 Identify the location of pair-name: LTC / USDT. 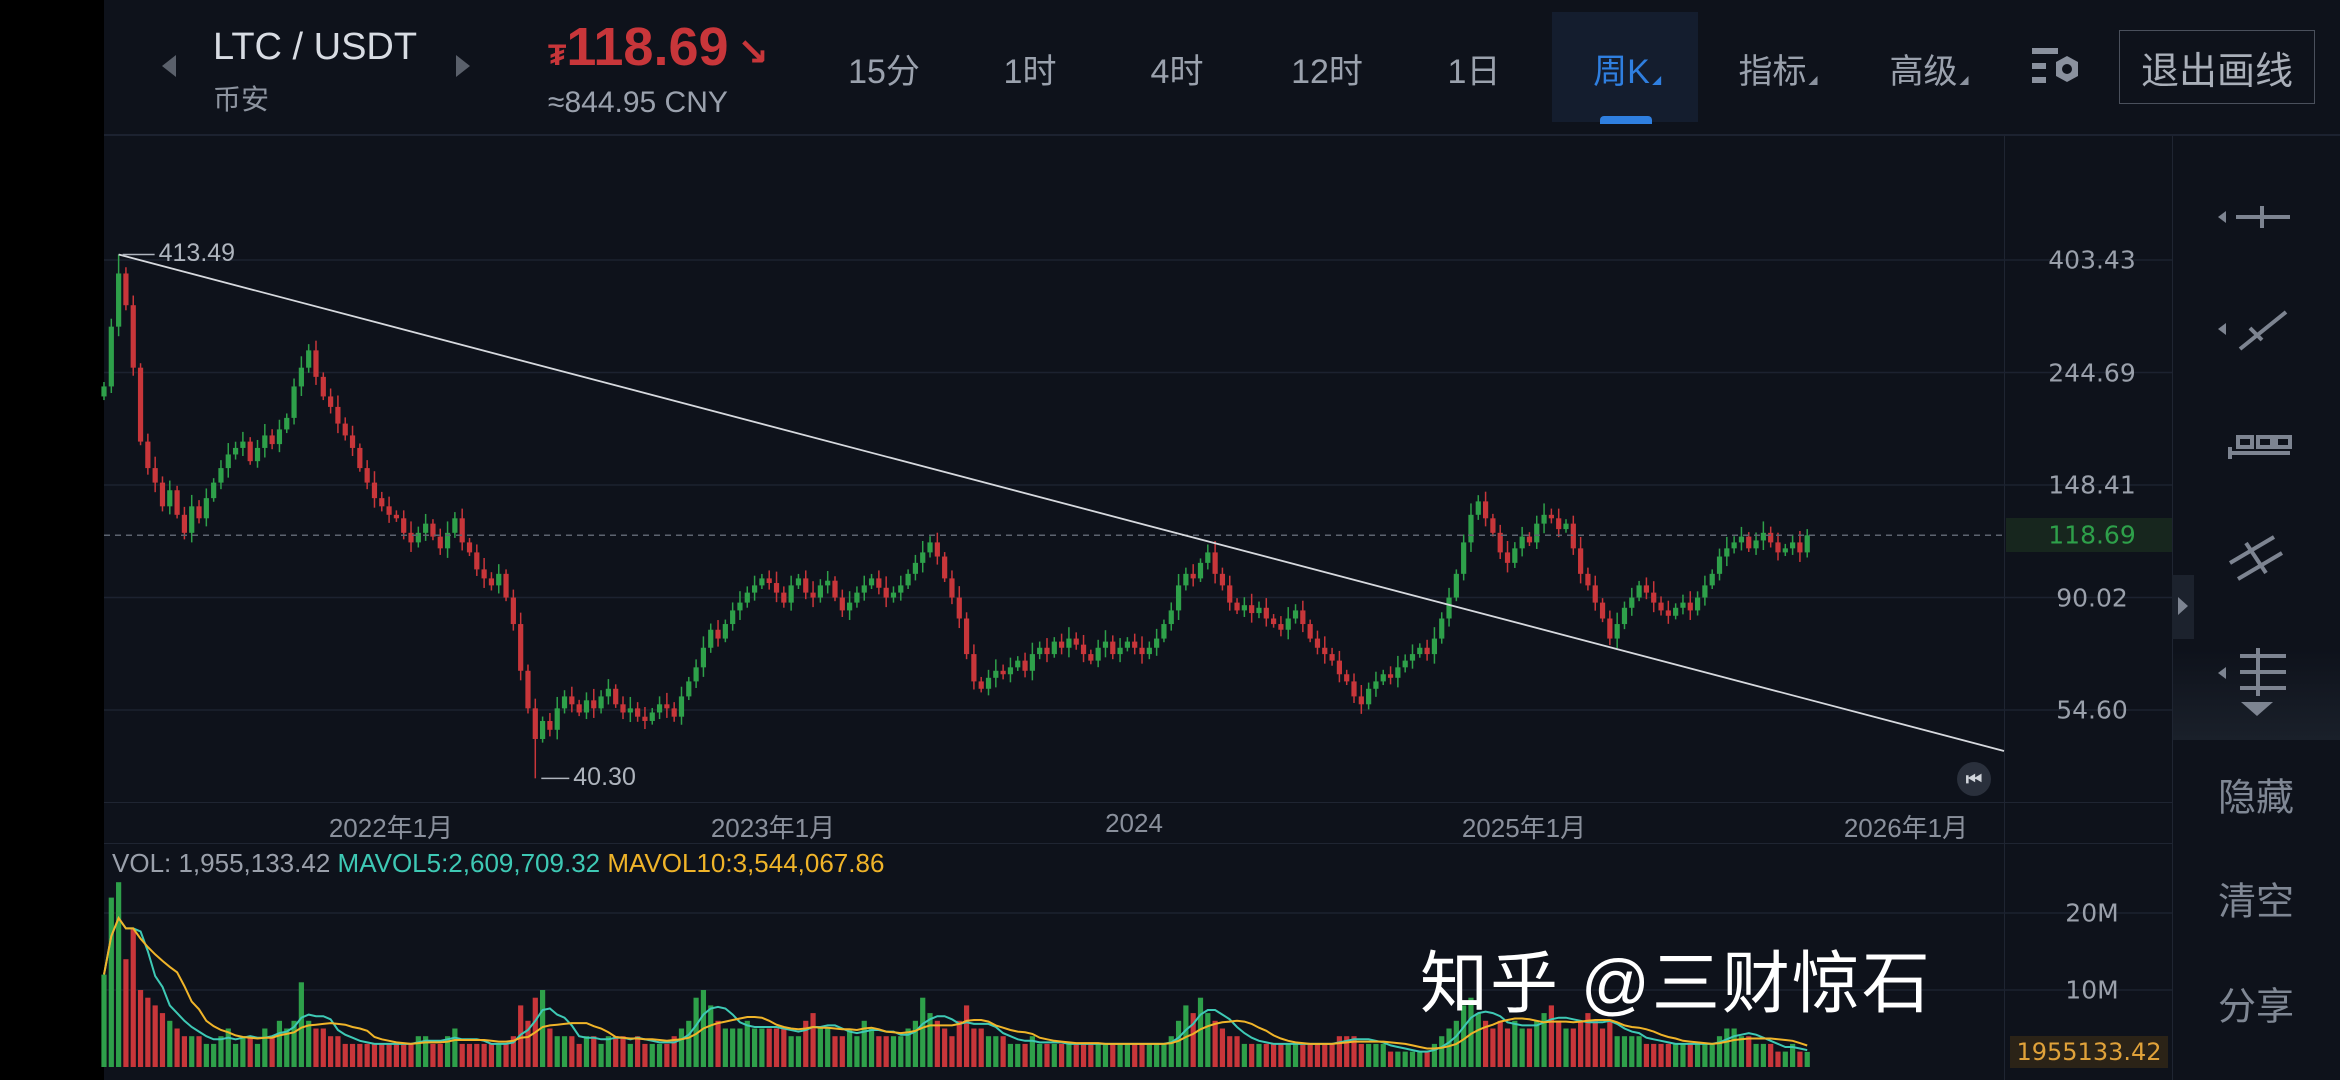
(315, 47).